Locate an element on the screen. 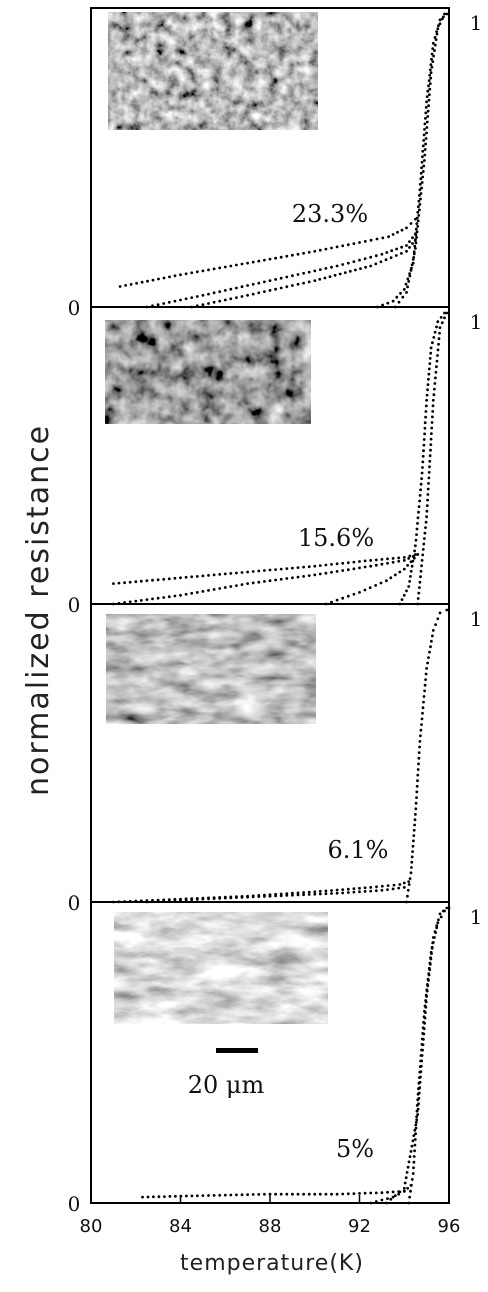 The width and height of the screenshot is (488, 1292). x-axis-label: temperature(K) is located at coordinates (272, 1263).